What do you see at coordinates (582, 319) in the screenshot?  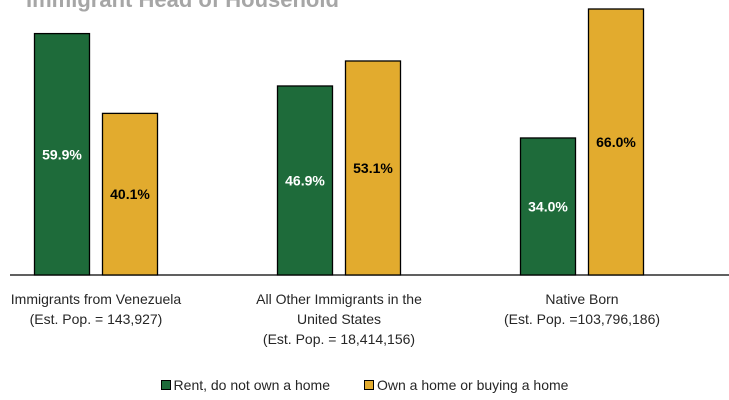 I see `category-label-line: (Est. Pop. =103,796,186)` at bounding box center [582, 319].